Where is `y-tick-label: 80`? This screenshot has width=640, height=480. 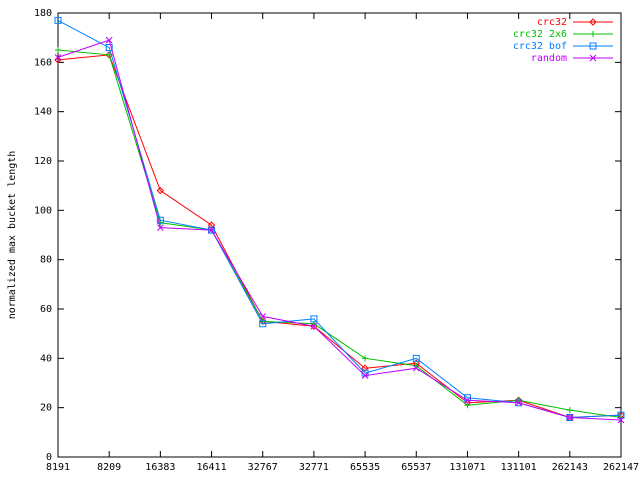 y-tick-label: 80 is located at coordinates (46, 260).